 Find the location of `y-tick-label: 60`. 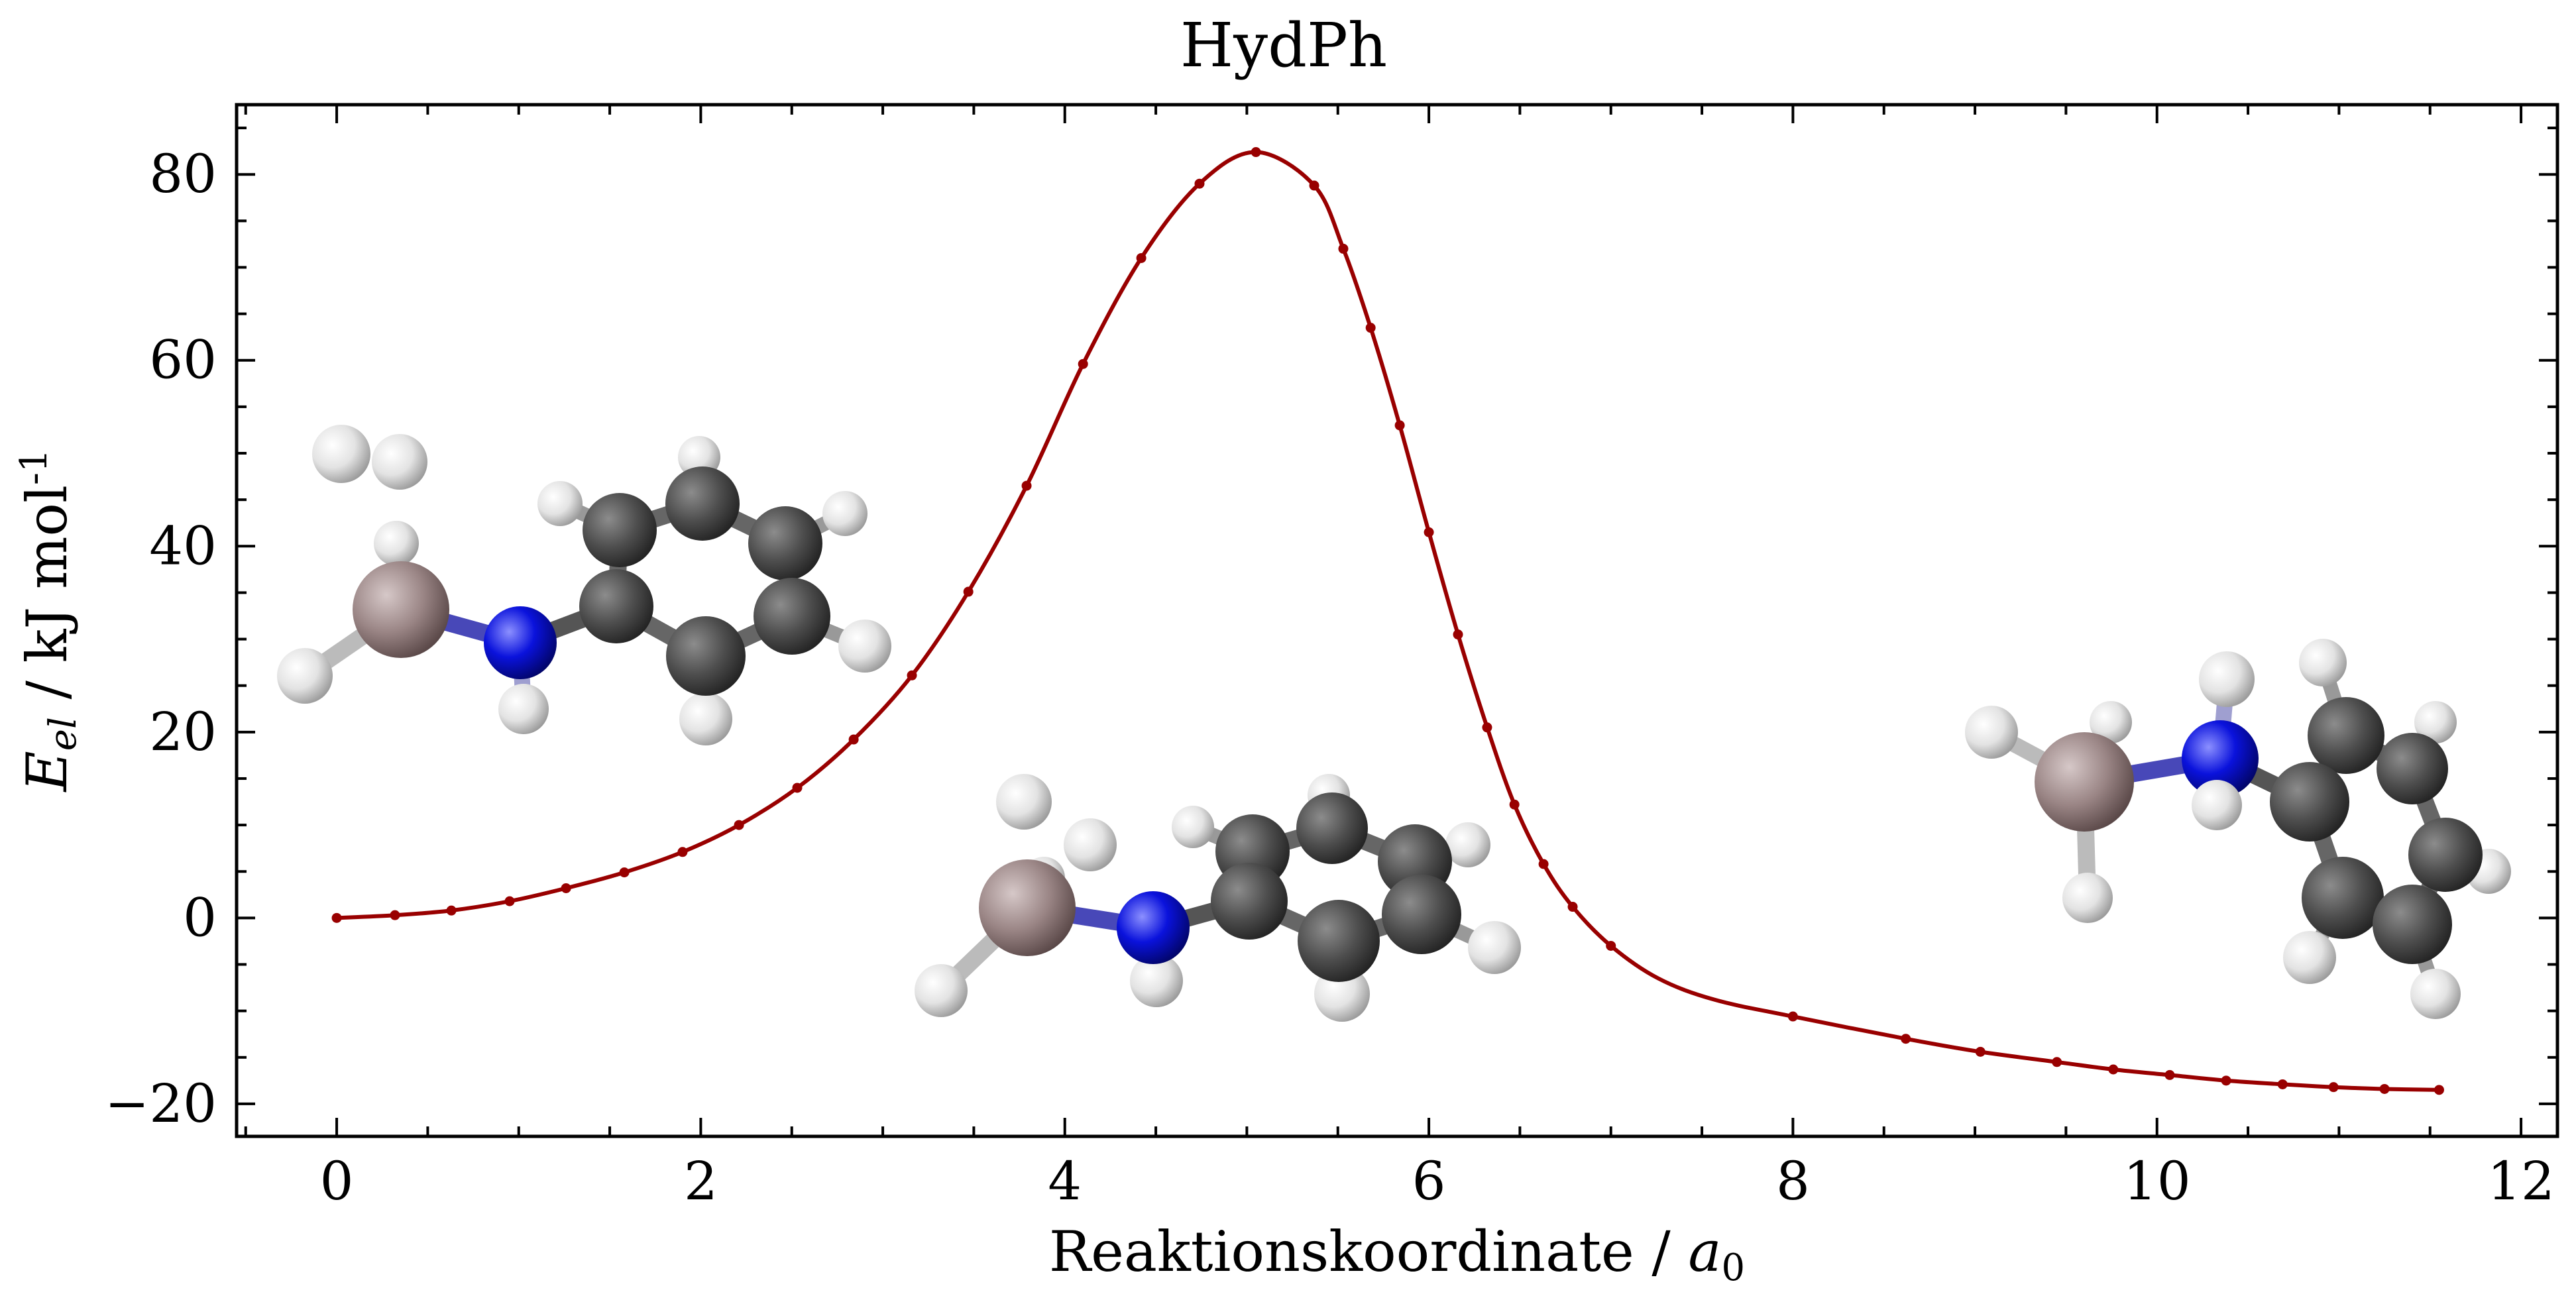

y-tick-label: 60 is located at coordinates (183, 360).